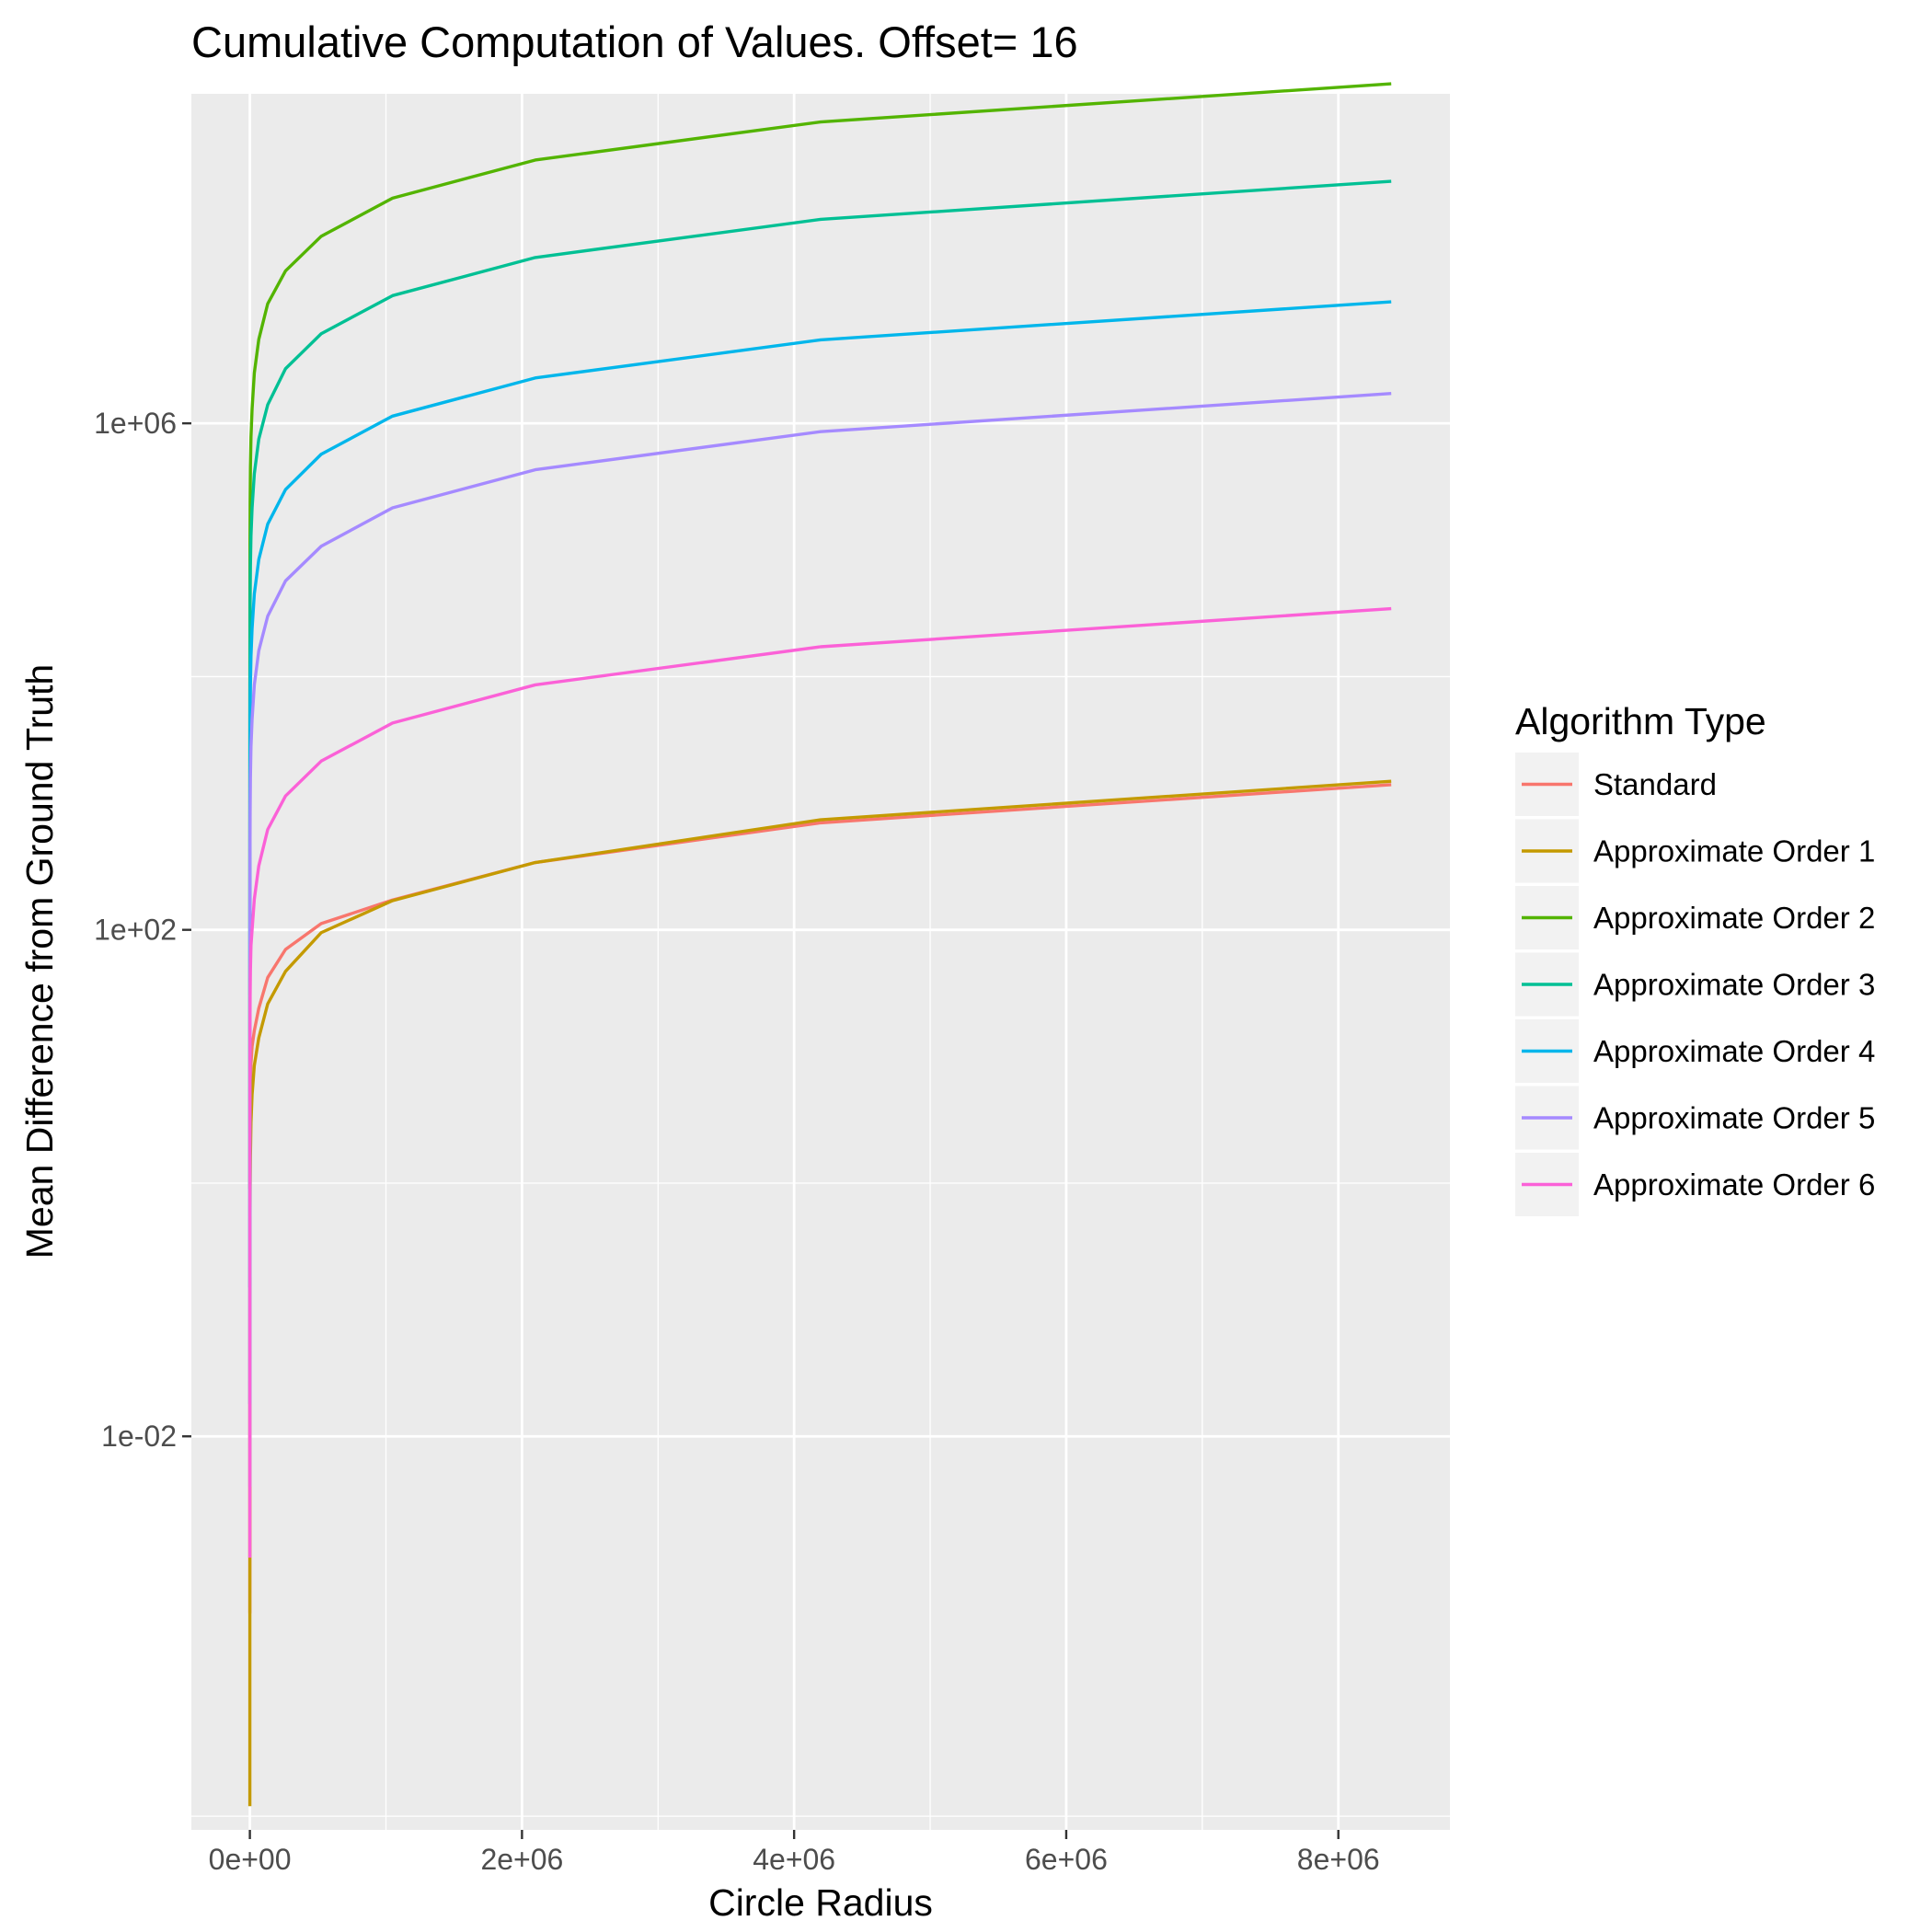  Describe the element at coordinates (820, 1902) in the screenshot. I see `x-axis-title: Circle Radius` at that location.